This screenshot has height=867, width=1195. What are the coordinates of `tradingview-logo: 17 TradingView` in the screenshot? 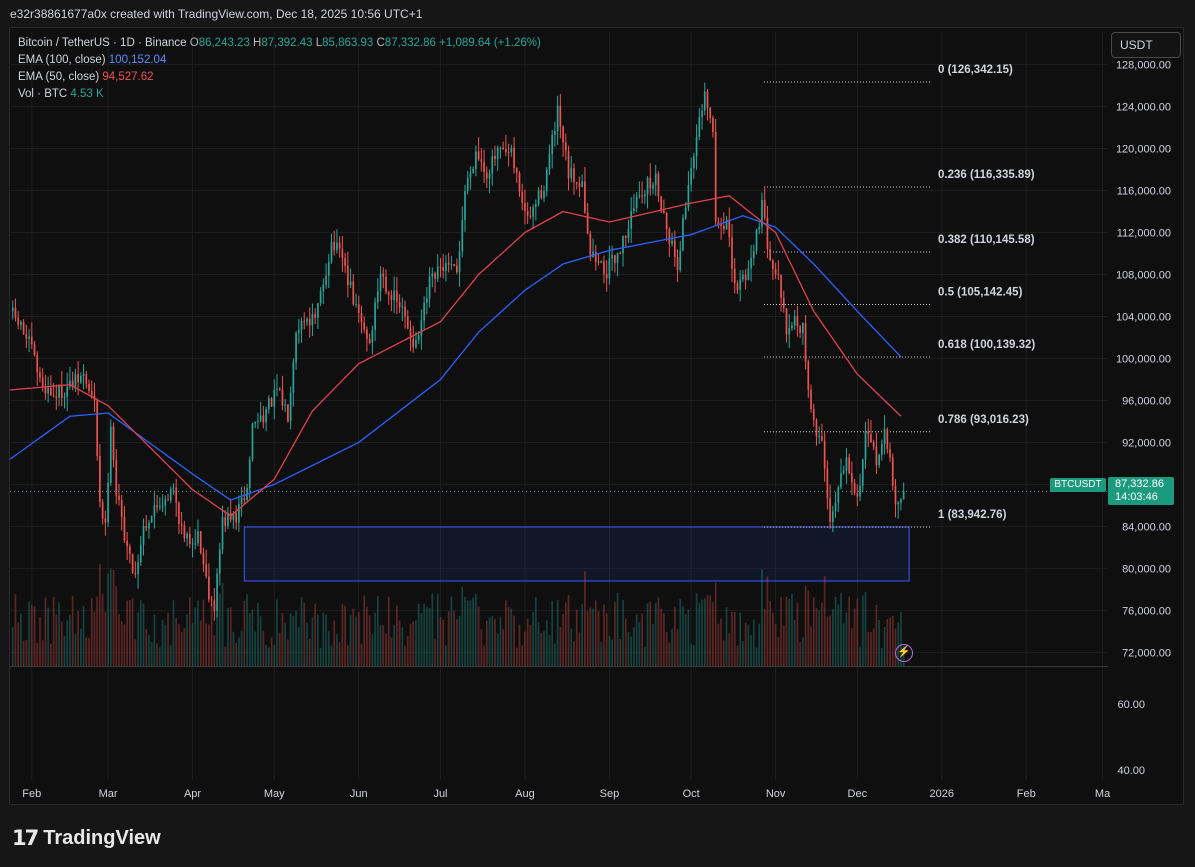 It's located at (86, 838).